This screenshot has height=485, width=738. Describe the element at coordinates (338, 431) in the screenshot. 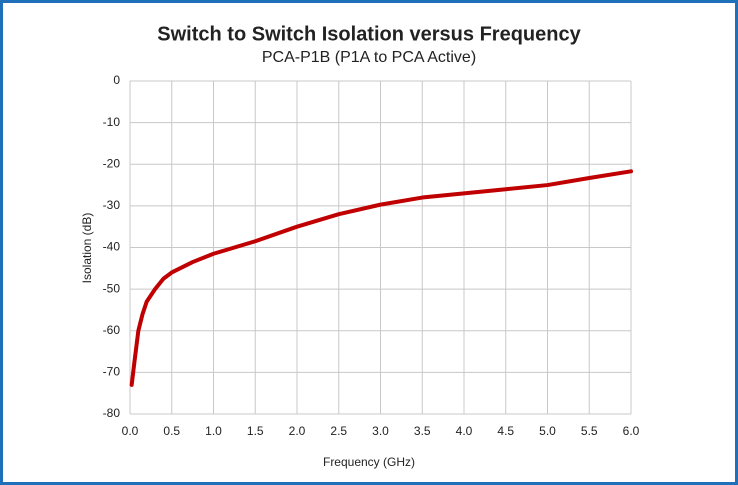

I see `x-tick-label: 2.5` at that location.